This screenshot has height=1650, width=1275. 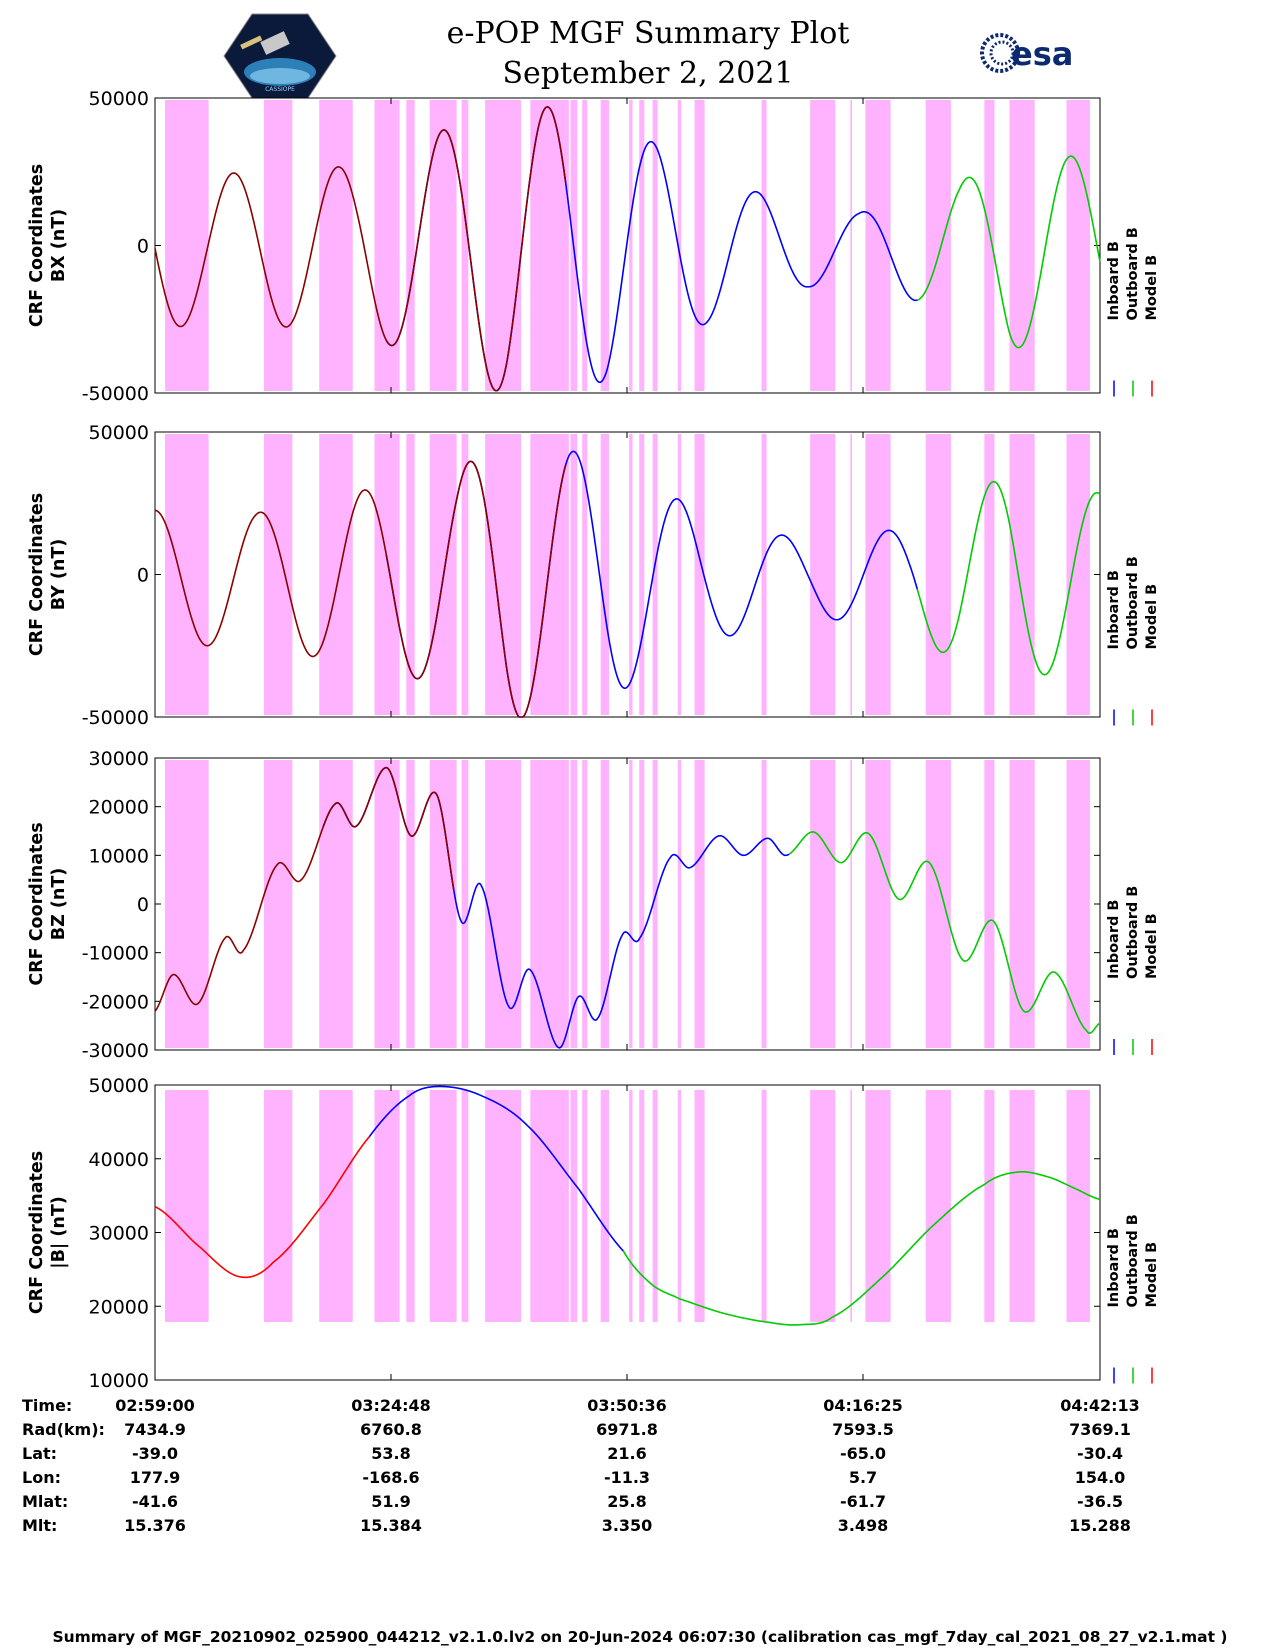 I want to click on ephemeris-row-label: Time:, so click(x=47, y=1405).